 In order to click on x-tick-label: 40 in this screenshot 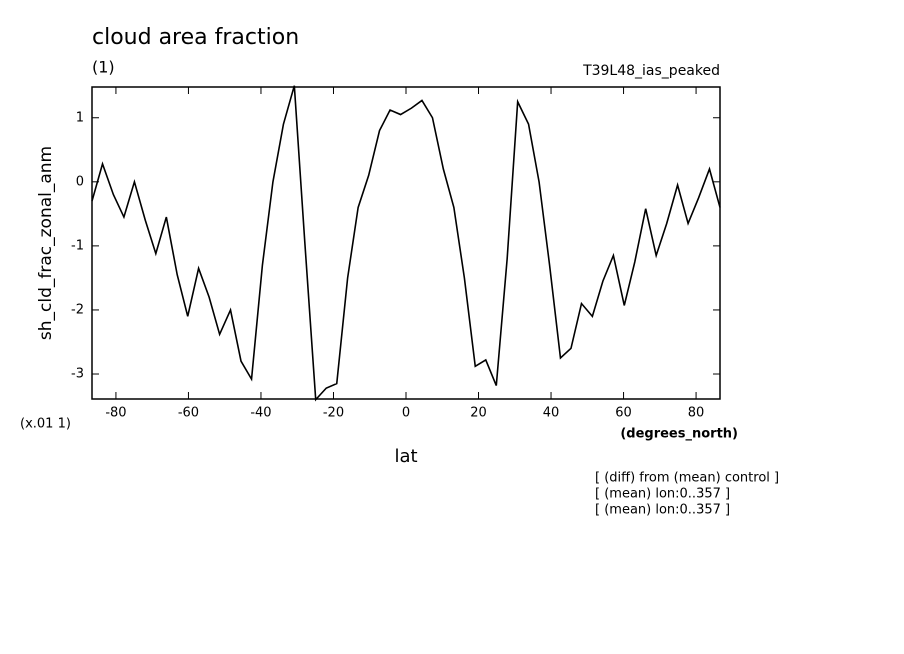, I will do `click(551, 413)`.